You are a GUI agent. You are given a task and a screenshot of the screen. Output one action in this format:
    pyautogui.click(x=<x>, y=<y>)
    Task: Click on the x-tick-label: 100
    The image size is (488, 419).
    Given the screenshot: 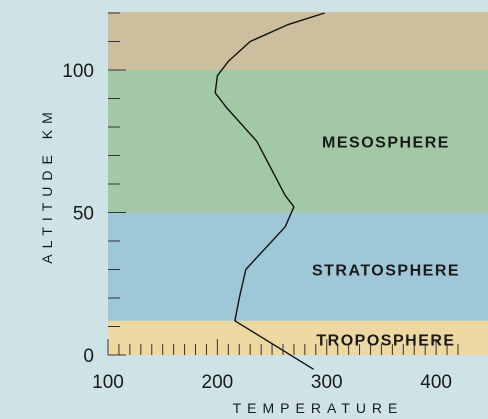 What is the action you would take?
    pyautogui.click(x=108, y=382)
    